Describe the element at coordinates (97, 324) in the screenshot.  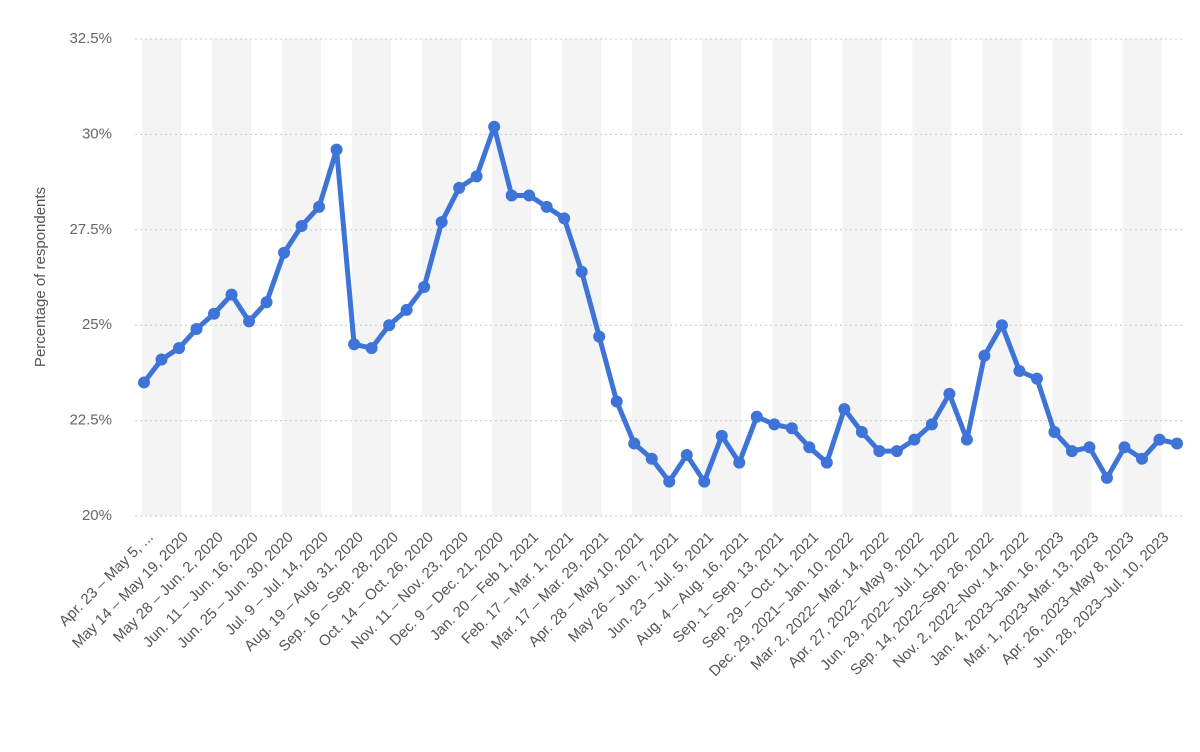
I see `y-tick-label: 25%` at that location.